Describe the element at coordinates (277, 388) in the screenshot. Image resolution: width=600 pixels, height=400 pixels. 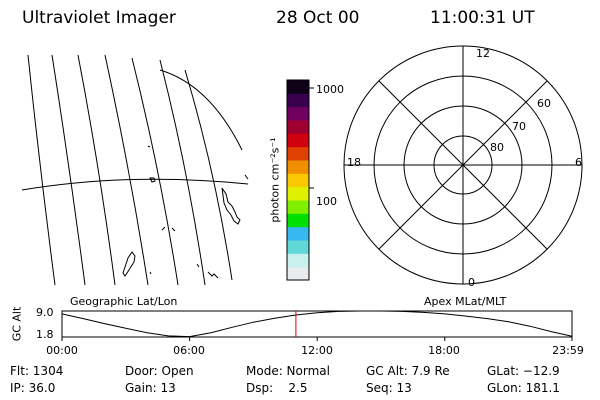
I see `info-dsp: Dsp: 2.5` at that location.